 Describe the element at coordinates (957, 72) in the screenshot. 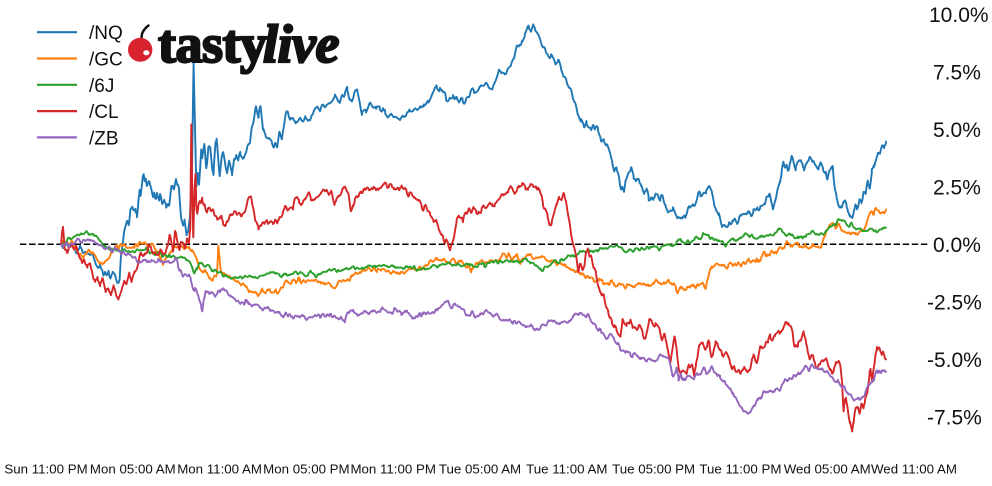

I see `svg-text: 7.5%` at that location.